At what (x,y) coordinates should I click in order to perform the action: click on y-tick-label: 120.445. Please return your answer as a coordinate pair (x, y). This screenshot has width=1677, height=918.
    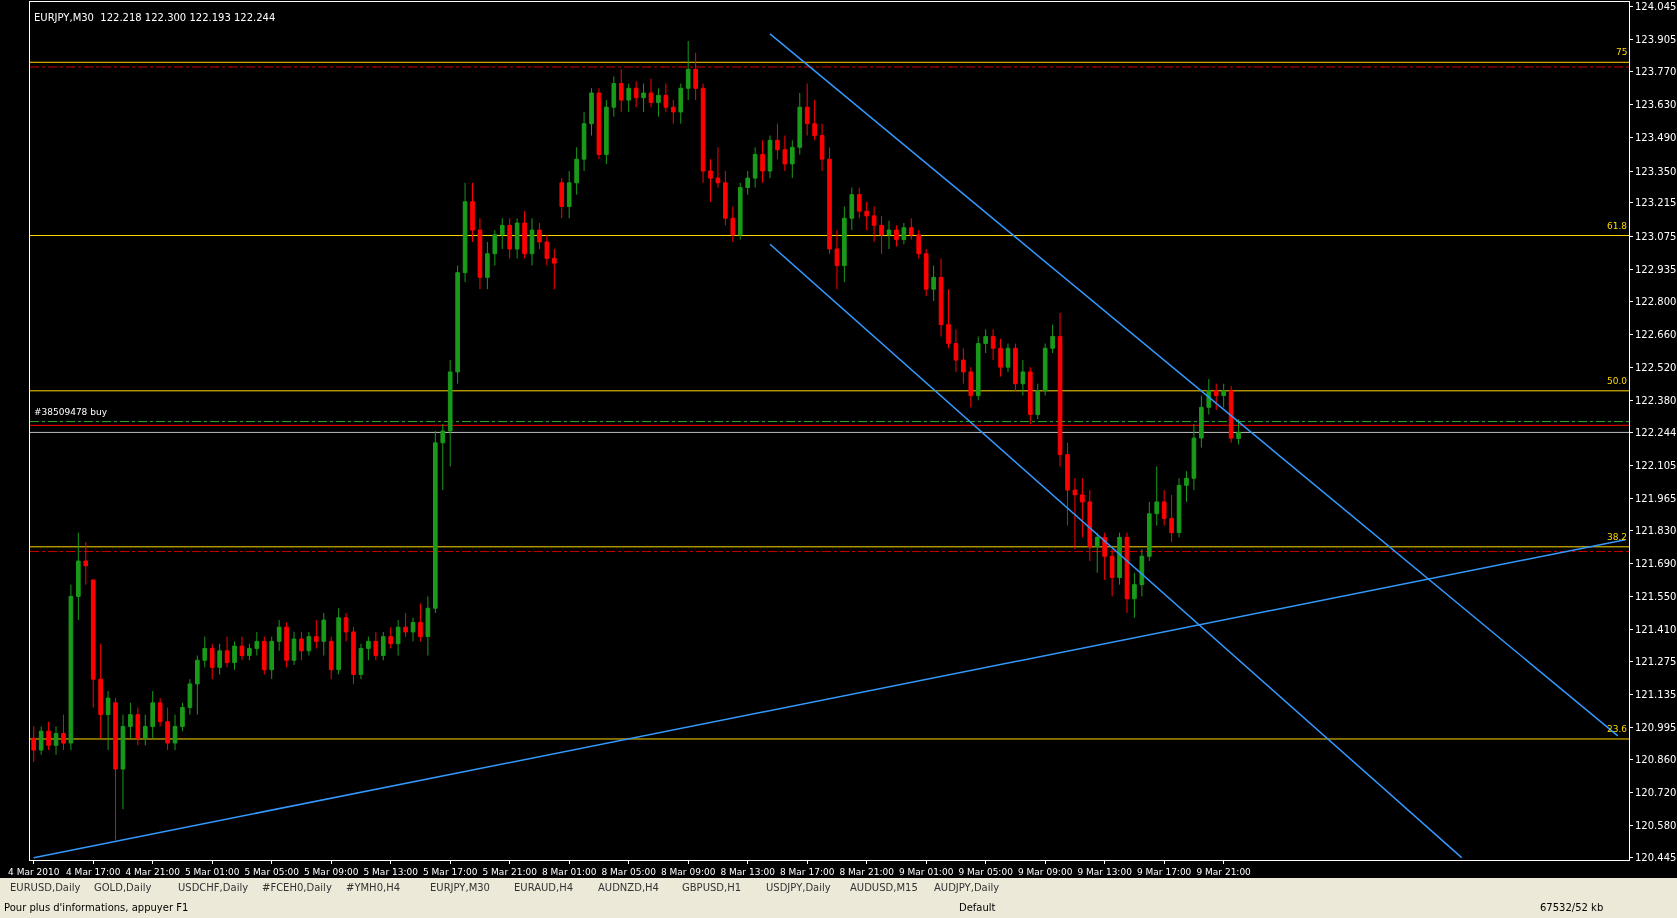
    Looking at the image, I should click on (1656, 858).